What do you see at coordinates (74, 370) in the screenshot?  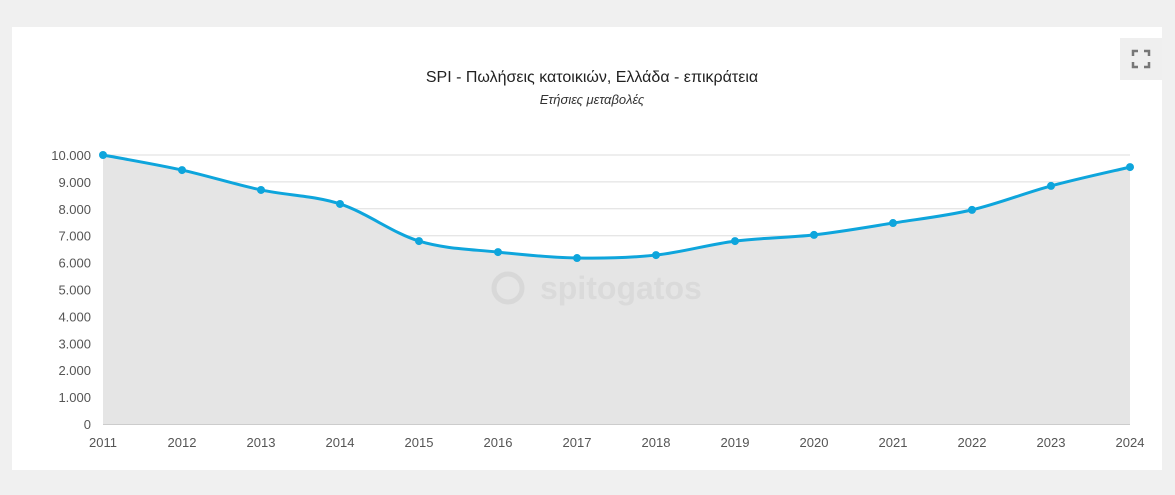 I see `y-tick-label: 2.000` at bounding box center [74, 370].